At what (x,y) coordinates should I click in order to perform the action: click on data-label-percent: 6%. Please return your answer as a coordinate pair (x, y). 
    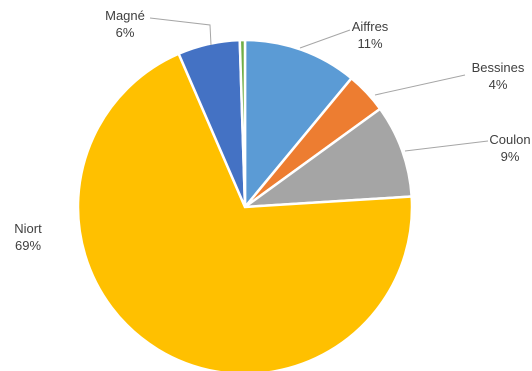
    Looking at the image, I should click on (125, 32).